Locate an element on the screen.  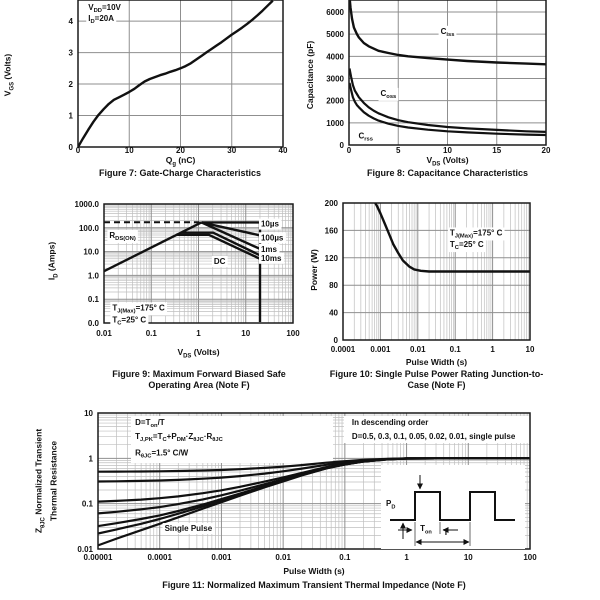
fig8-annotation: Crss is located at coordinates (365, 136).